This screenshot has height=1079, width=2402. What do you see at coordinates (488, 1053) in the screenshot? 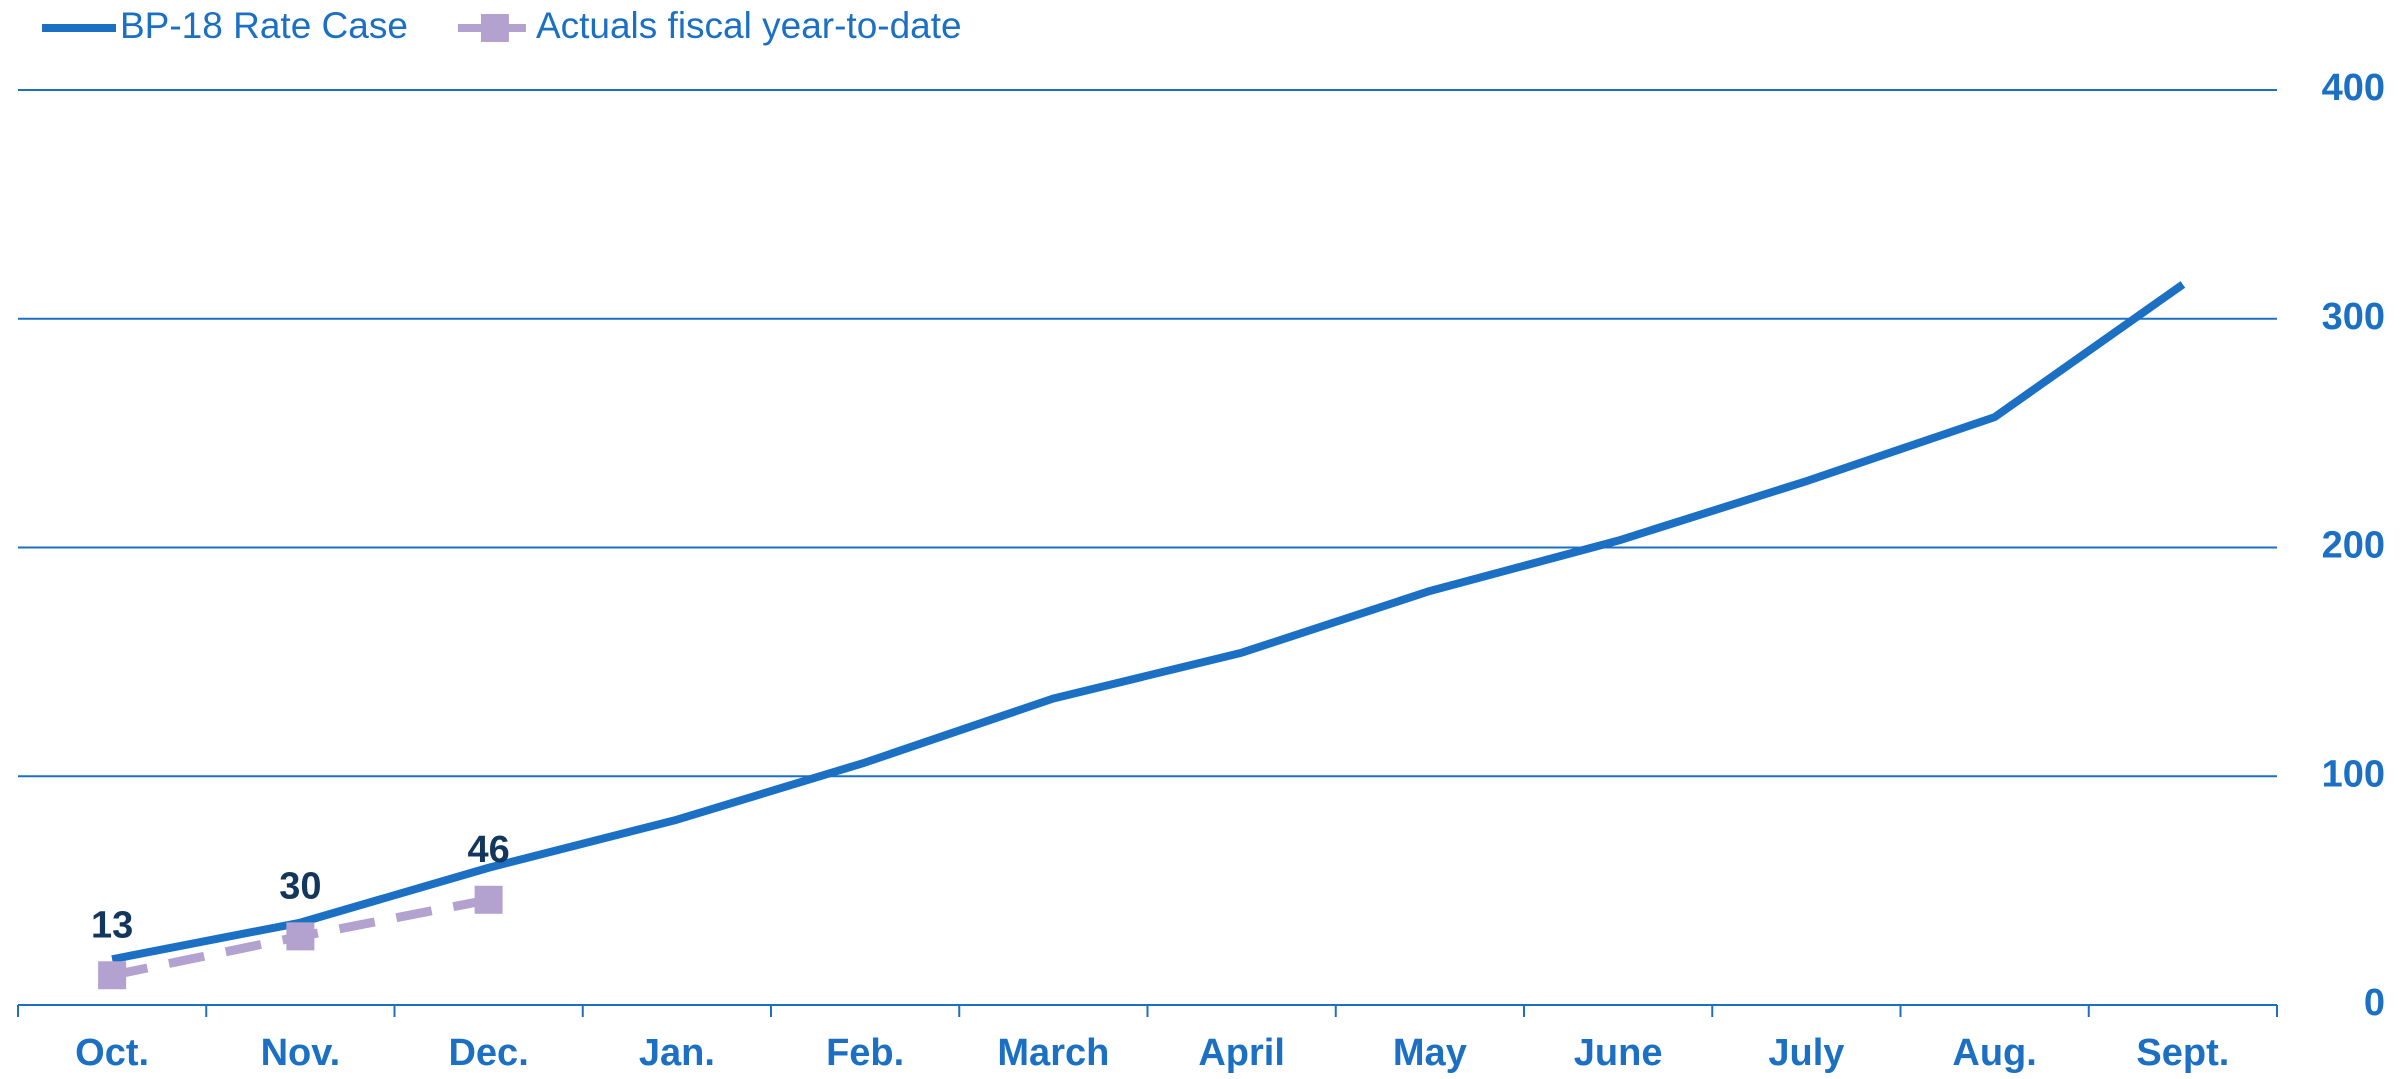
I see `x-tick-label: Dec.` at bounding box center [488, 1053].